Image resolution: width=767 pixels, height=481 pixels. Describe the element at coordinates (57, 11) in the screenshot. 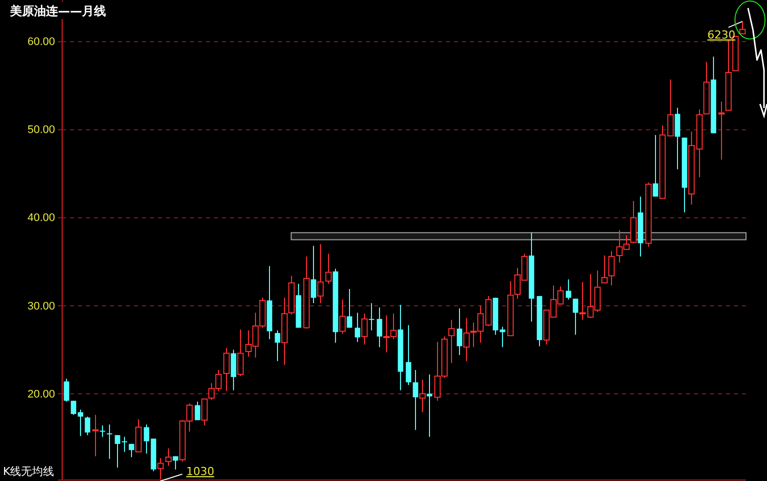

I see `chart-title: 美原油连——月线` at that location.